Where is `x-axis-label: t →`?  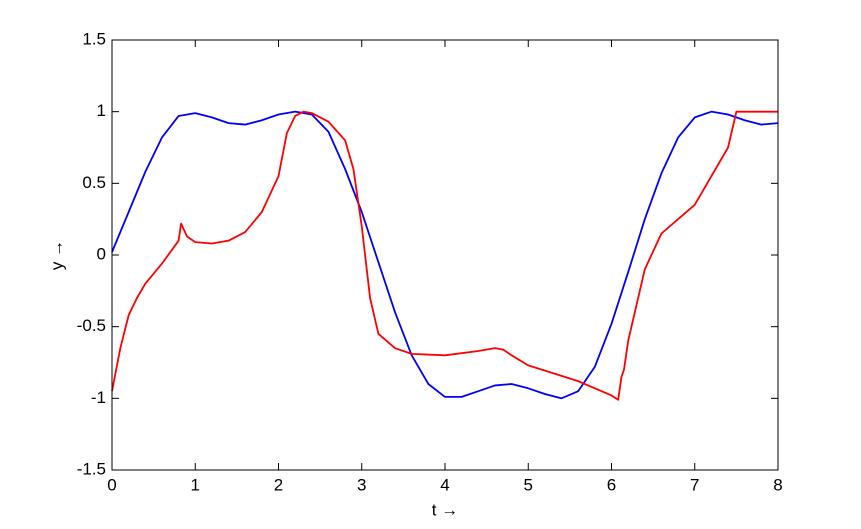 x-axis-label: t → is located at coordinates (445, 509).